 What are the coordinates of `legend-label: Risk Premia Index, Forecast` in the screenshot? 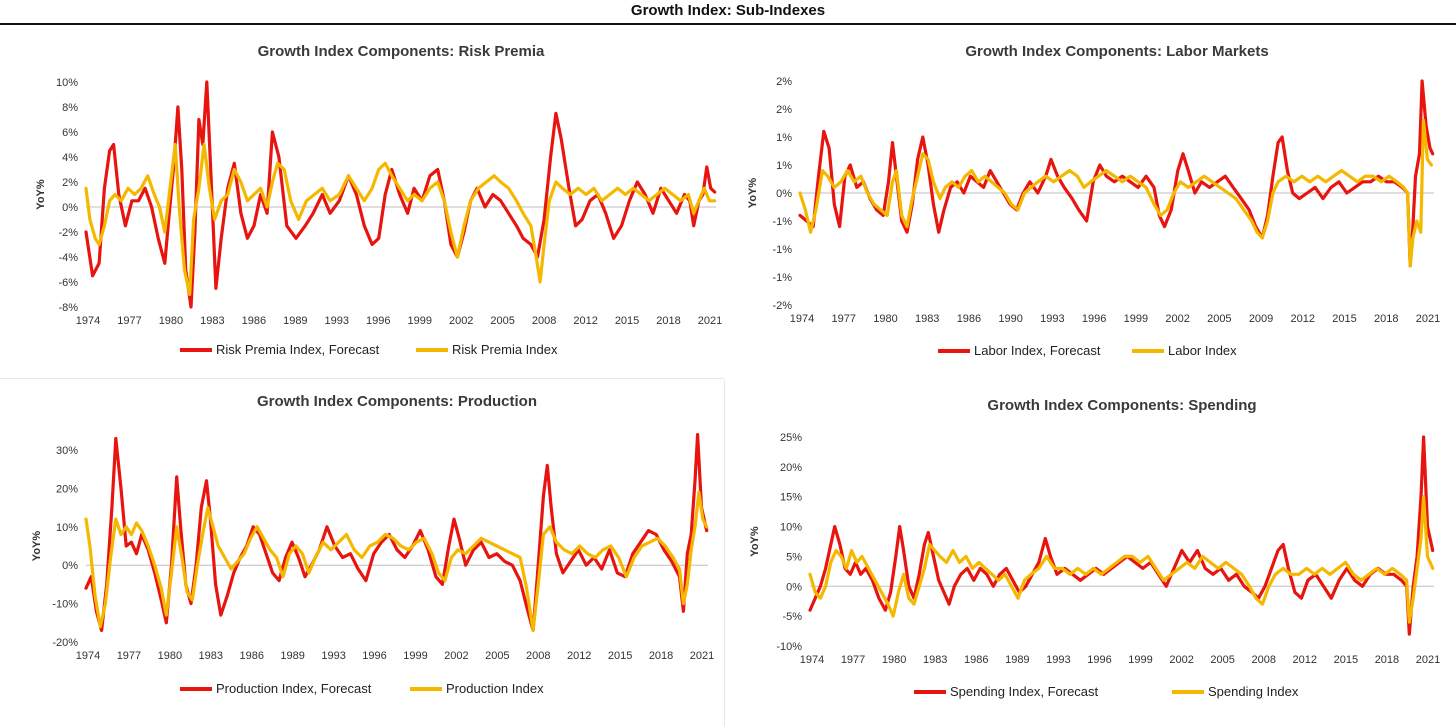 It's located at (298, 349).